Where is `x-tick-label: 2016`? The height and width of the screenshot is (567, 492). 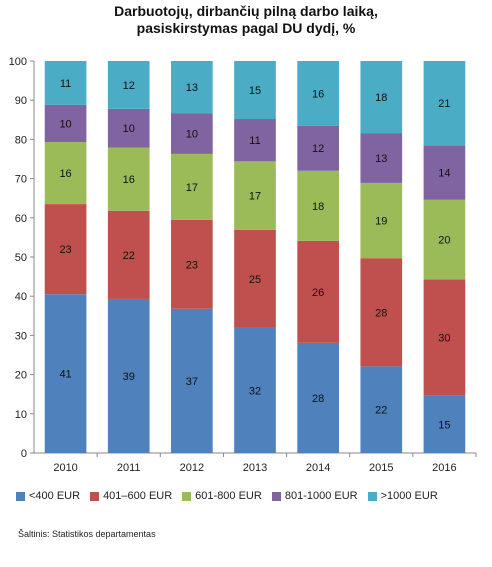 x-tick-label: 2016 is located at coordinates (444, 468).